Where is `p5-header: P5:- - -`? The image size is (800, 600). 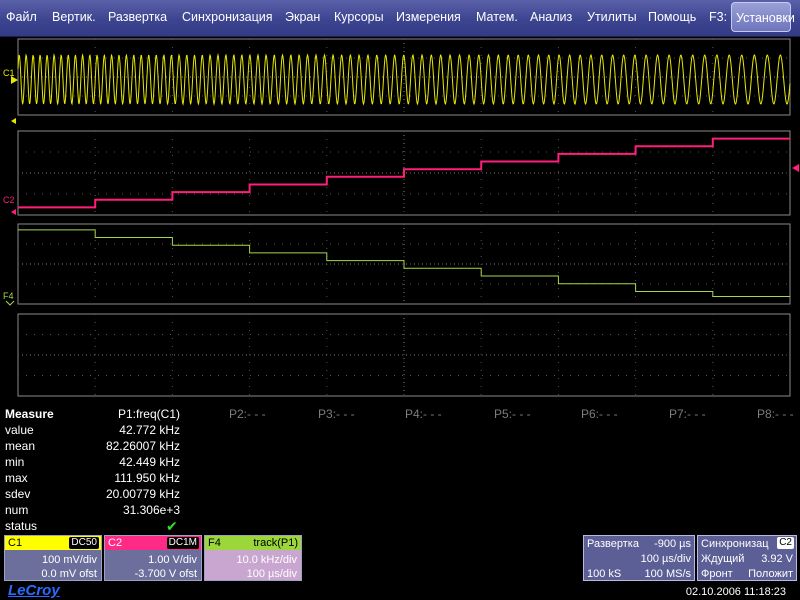
p5-header: P5:- - - is located at coordinates (512, 414).